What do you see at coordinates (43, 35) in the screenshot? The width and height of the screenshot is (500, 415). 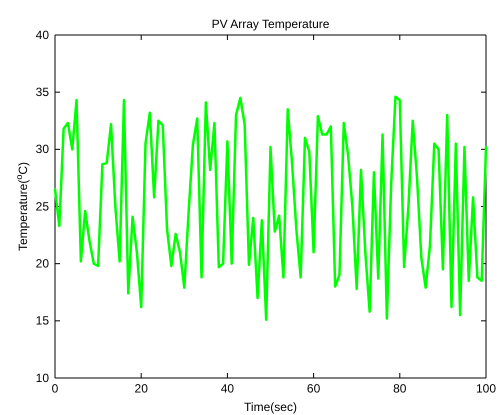 I see `y-tick-label: 40` at bounding box center [43, 35].